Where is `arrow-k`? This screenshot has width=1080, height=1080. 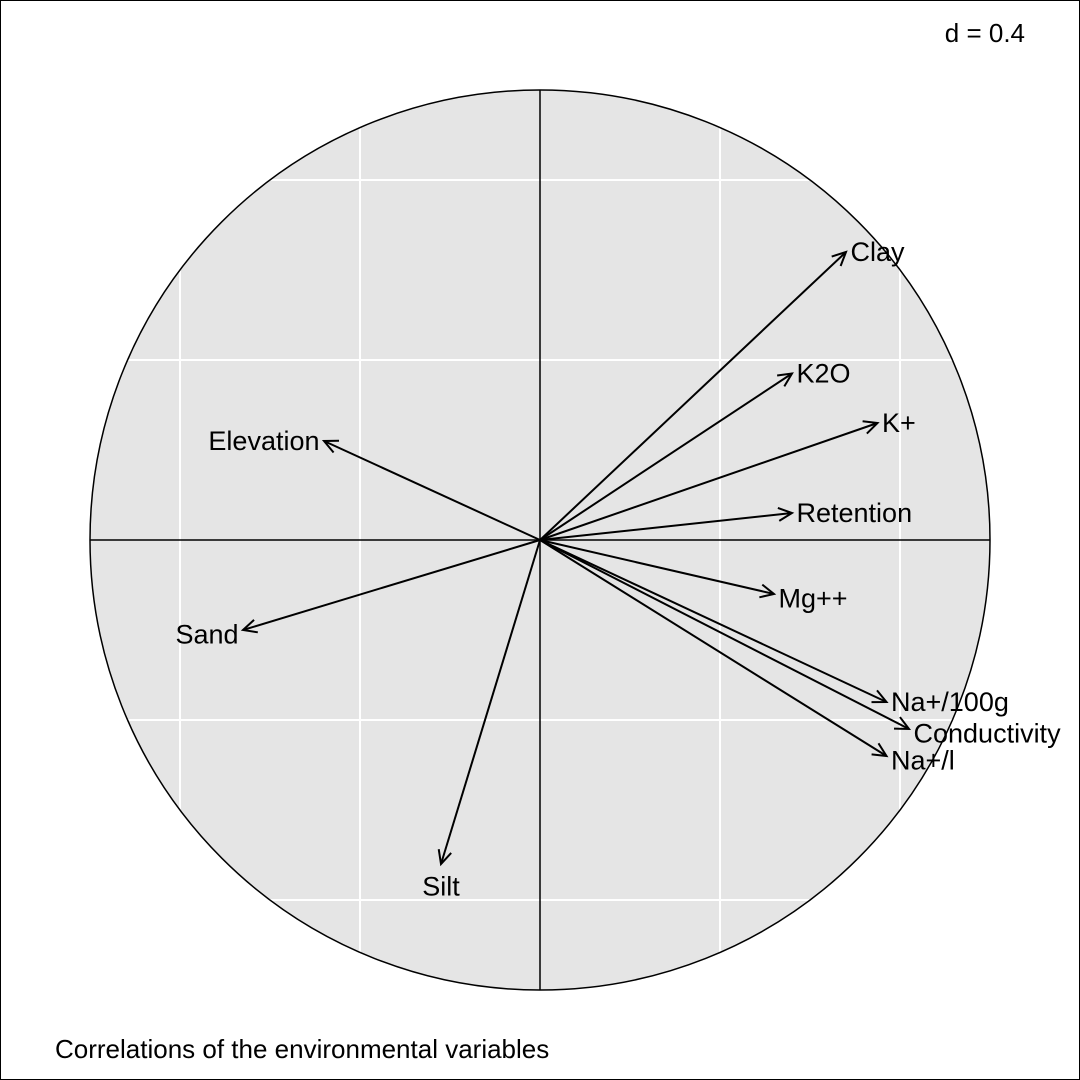
arrow-k is located at coordinates (709, 480).